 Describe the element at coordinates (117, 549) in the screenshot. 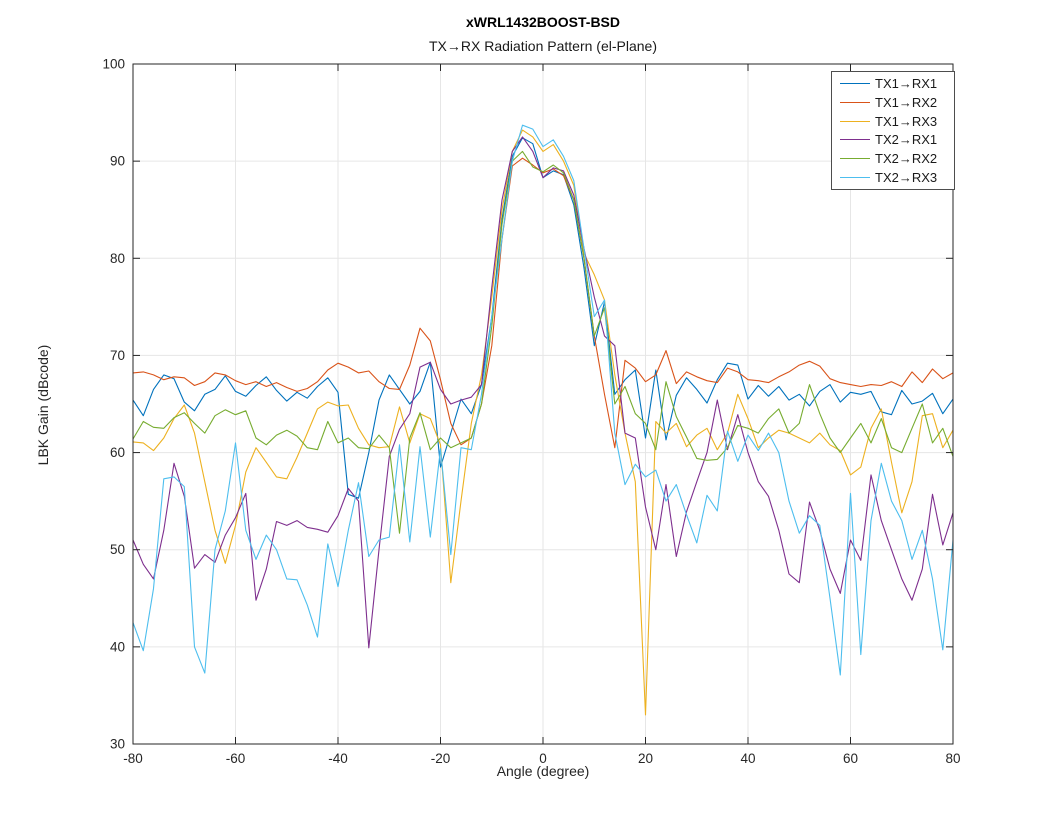

I see `y-tick-label: 50` at that location.